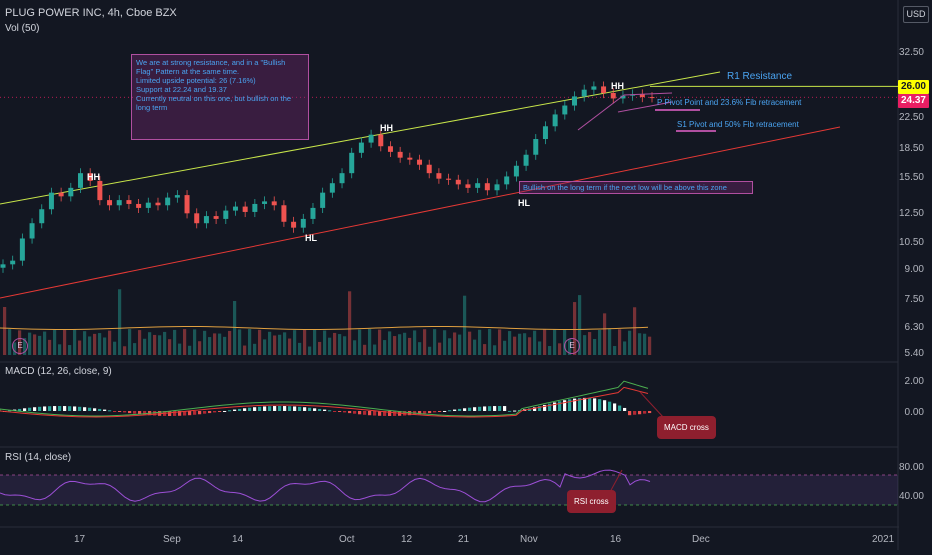  What do you see at coordinates (916, 14) in the screenshot?
I see `currency-button: USD` at bounding box center [916, 14].